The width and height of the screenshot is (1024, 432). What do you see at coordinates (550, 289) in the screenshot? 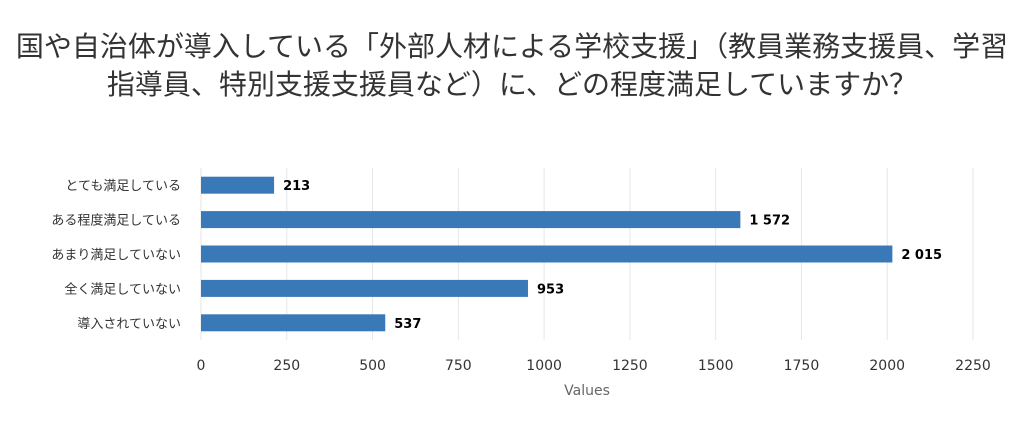
I see `data-label: 953` at bounding box center [550, 289].